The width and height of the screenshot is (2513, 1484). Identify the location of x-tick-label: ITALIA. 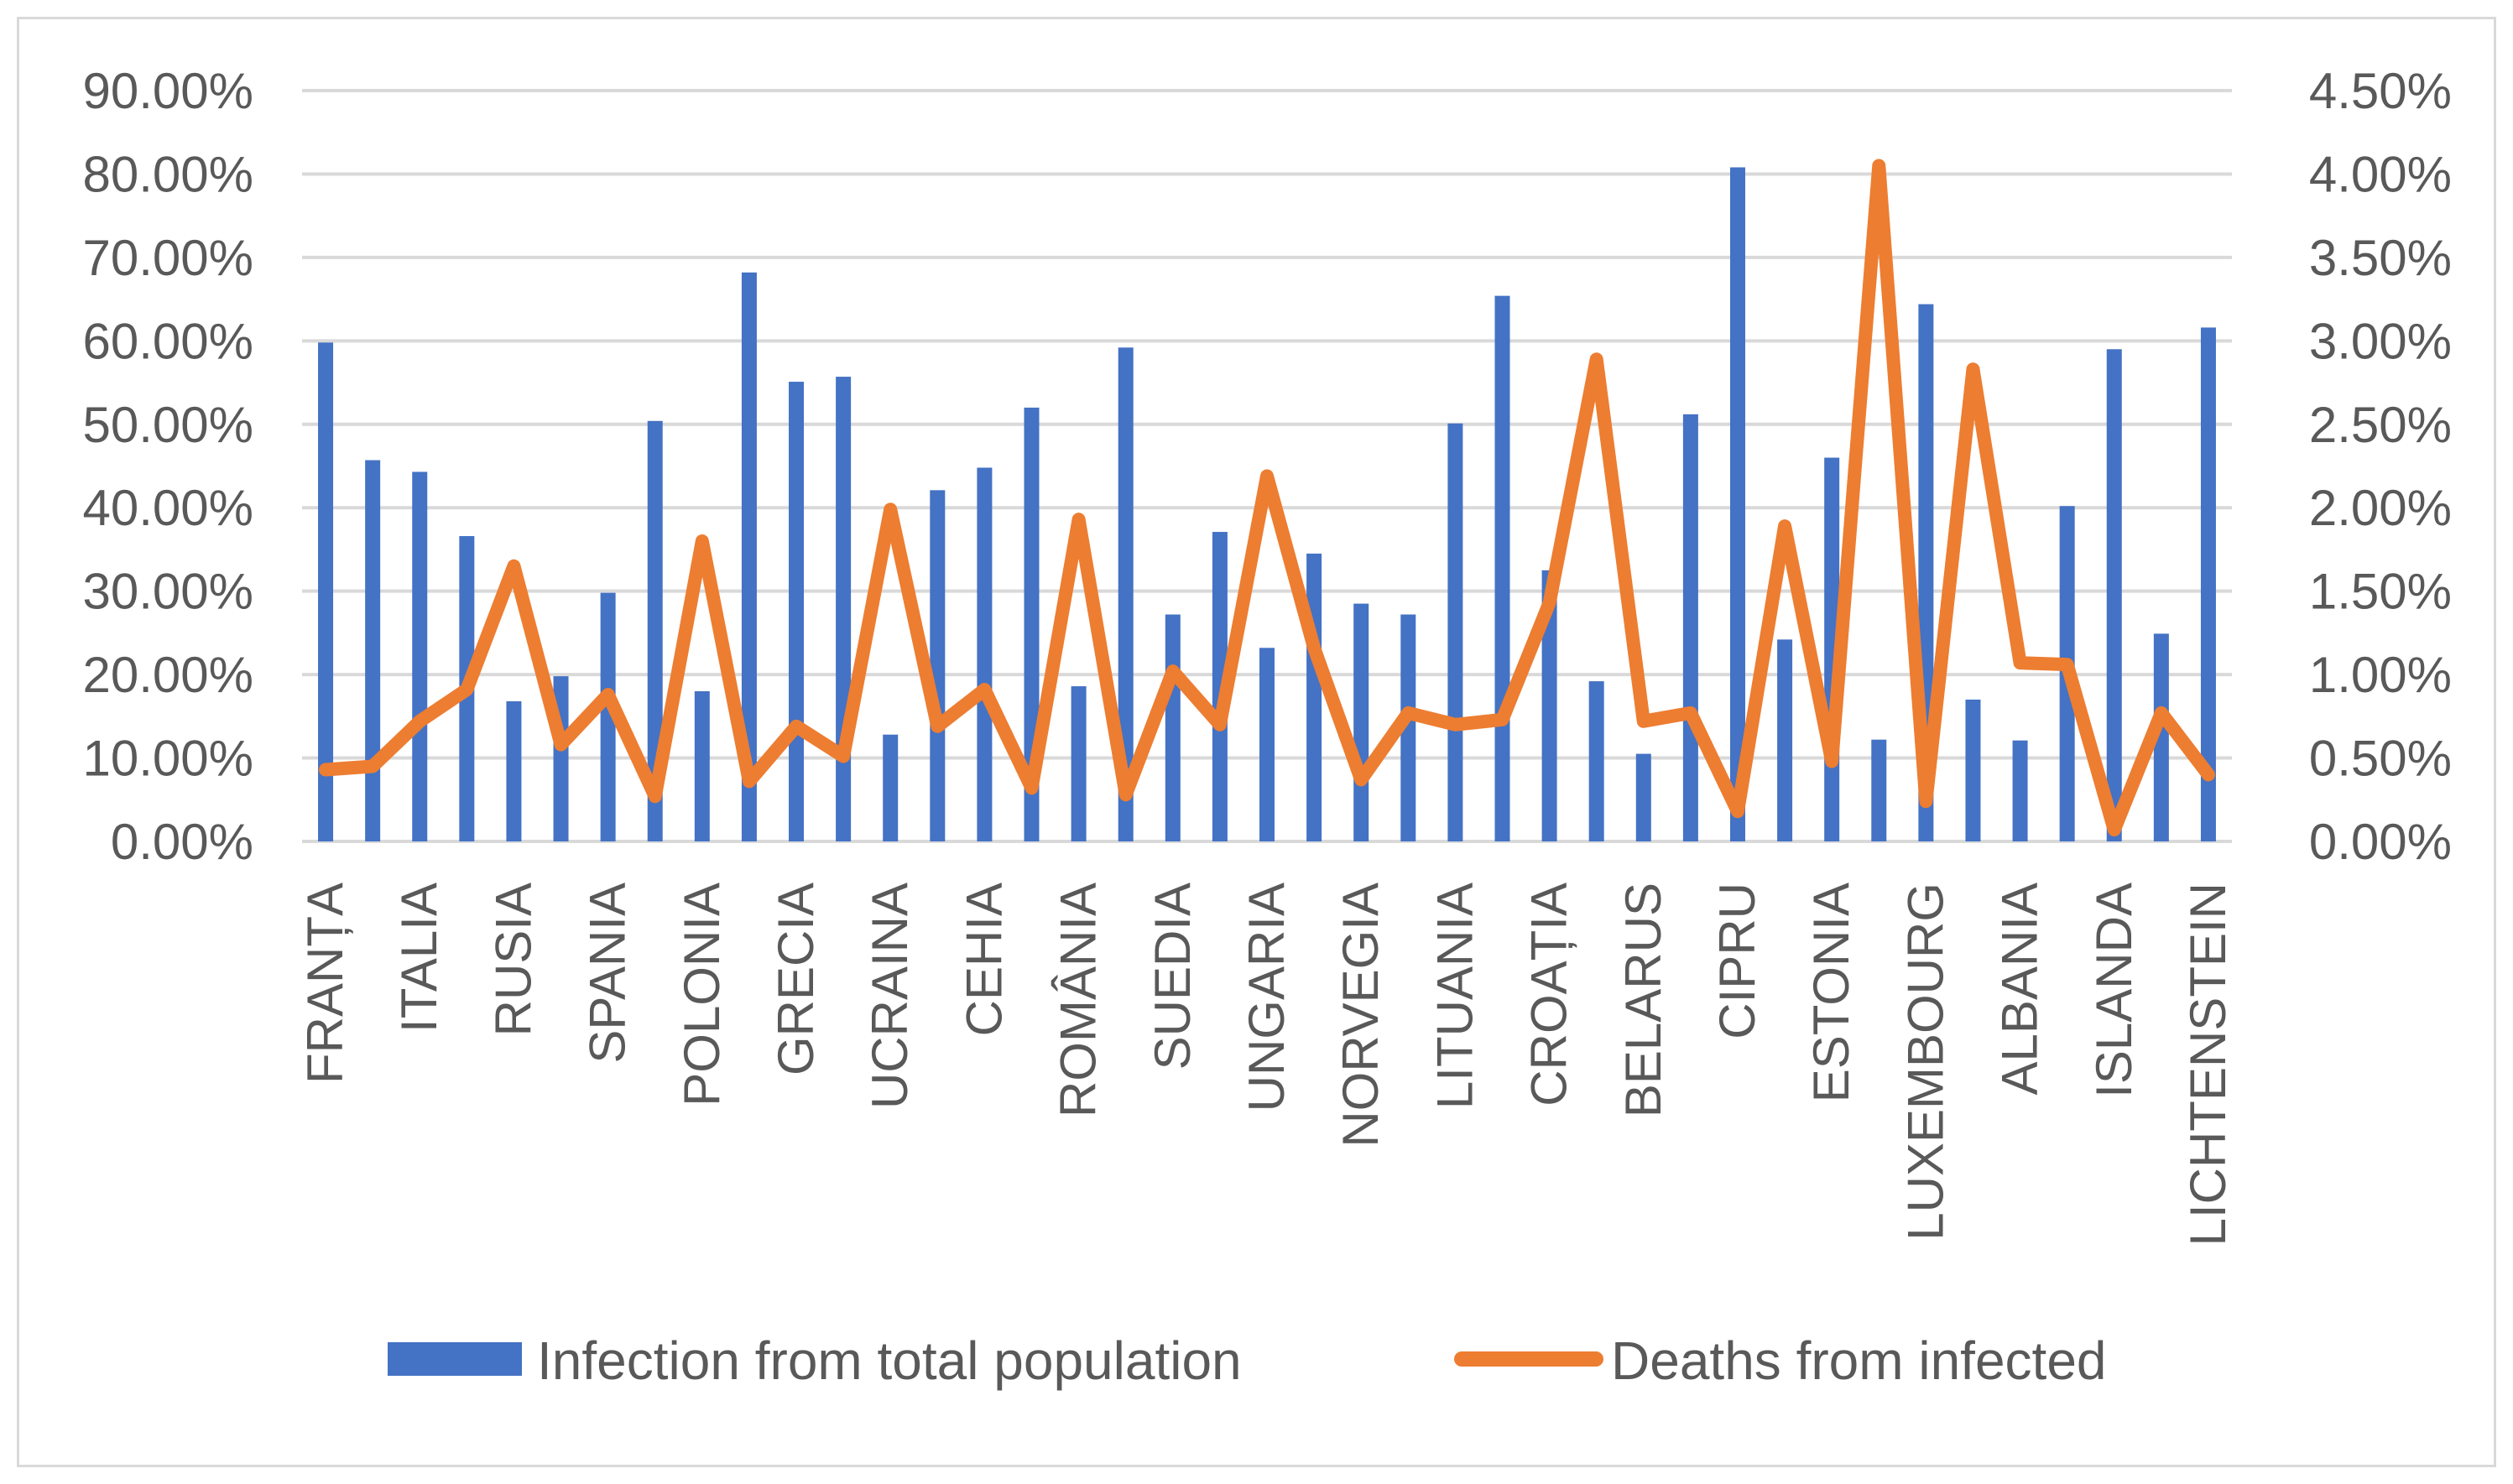
(419, 958).